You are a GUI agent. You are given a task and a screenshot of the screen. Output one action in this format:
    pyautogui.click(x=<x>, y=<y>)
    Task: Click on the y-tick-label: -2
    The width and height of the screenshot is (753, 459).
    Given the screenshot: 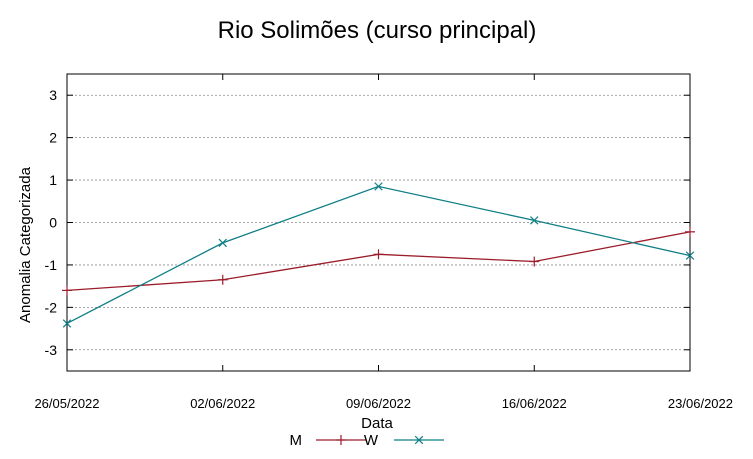 What is the action you would take?
    pyautogui.click(x=51, y=307)
    